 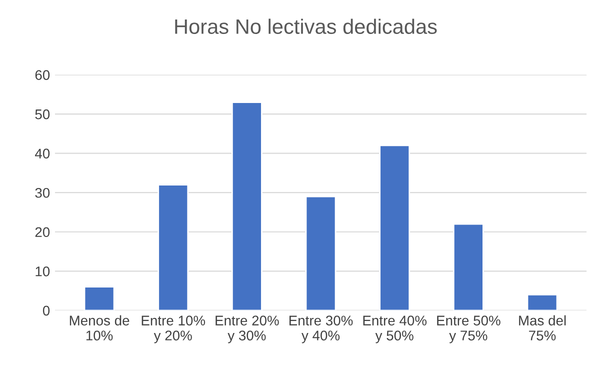 I want to click on x-tick-label: Menos de 10%, so click(x=100, y=327).